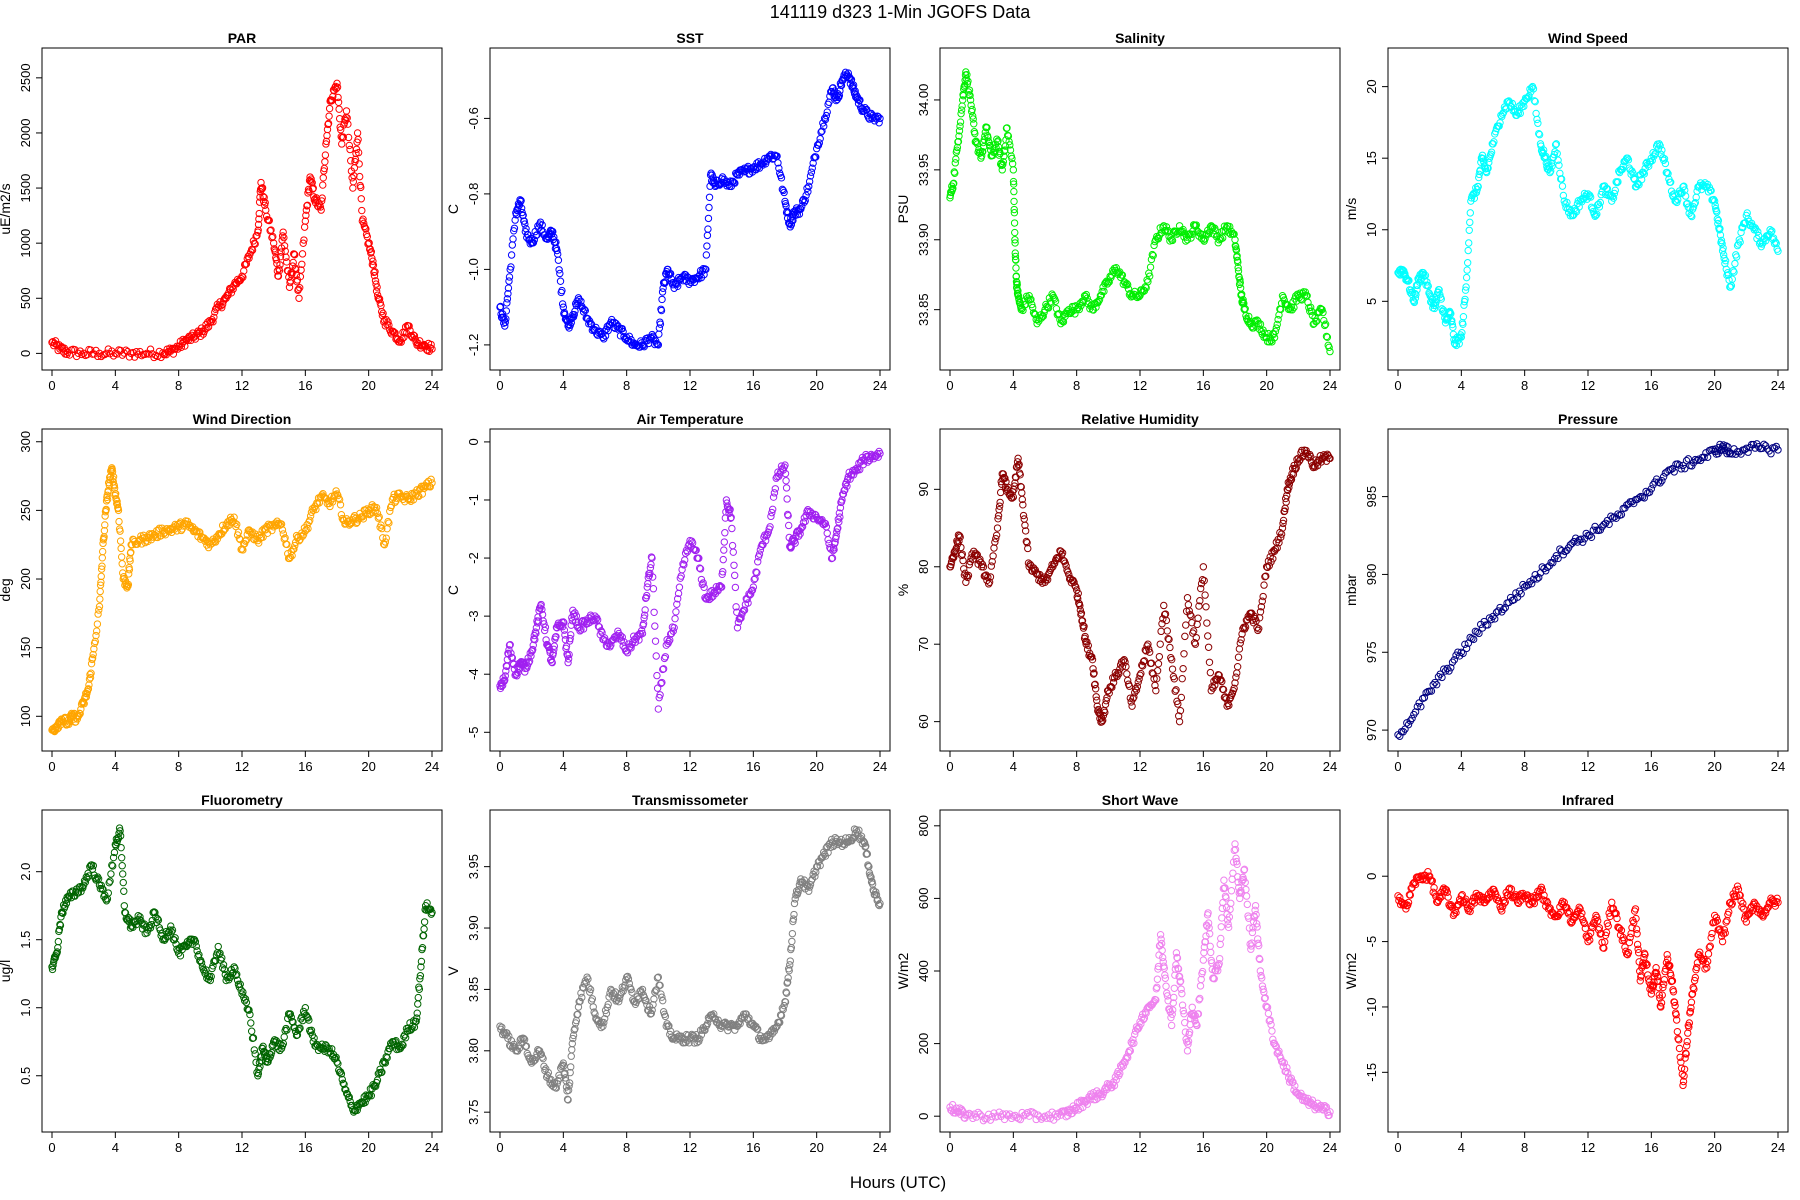 The image size is (1800, 1200). I want to click on x-tick-label: 16, so click(305, 385).